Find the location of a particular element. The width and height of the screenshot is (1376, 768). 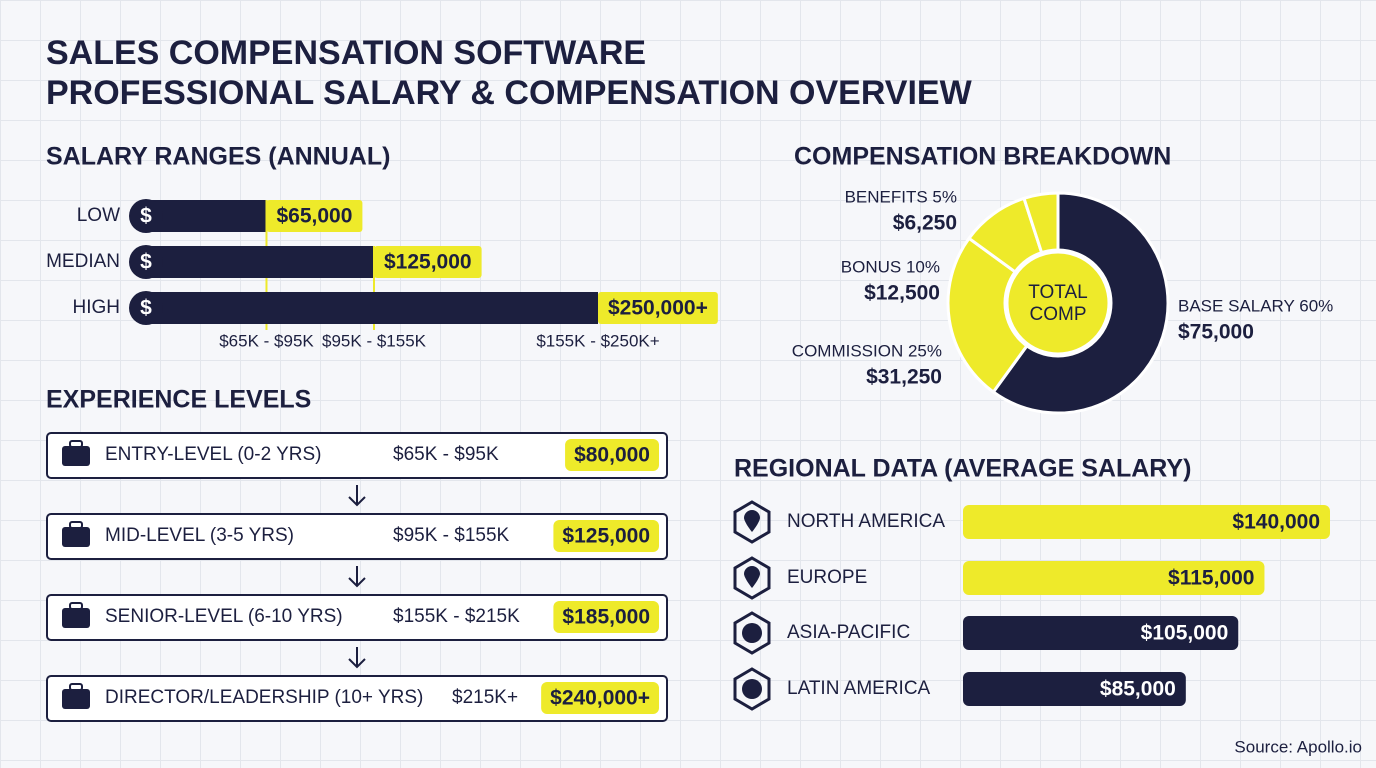

level-name: MID-LEVEL (3-5 YRS) is located at coordinates (199, 535).